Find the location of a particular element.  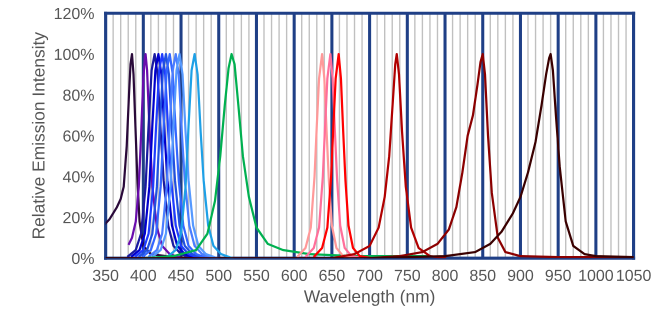

x-tick-label: 850 is located at coordinates (483, 276).